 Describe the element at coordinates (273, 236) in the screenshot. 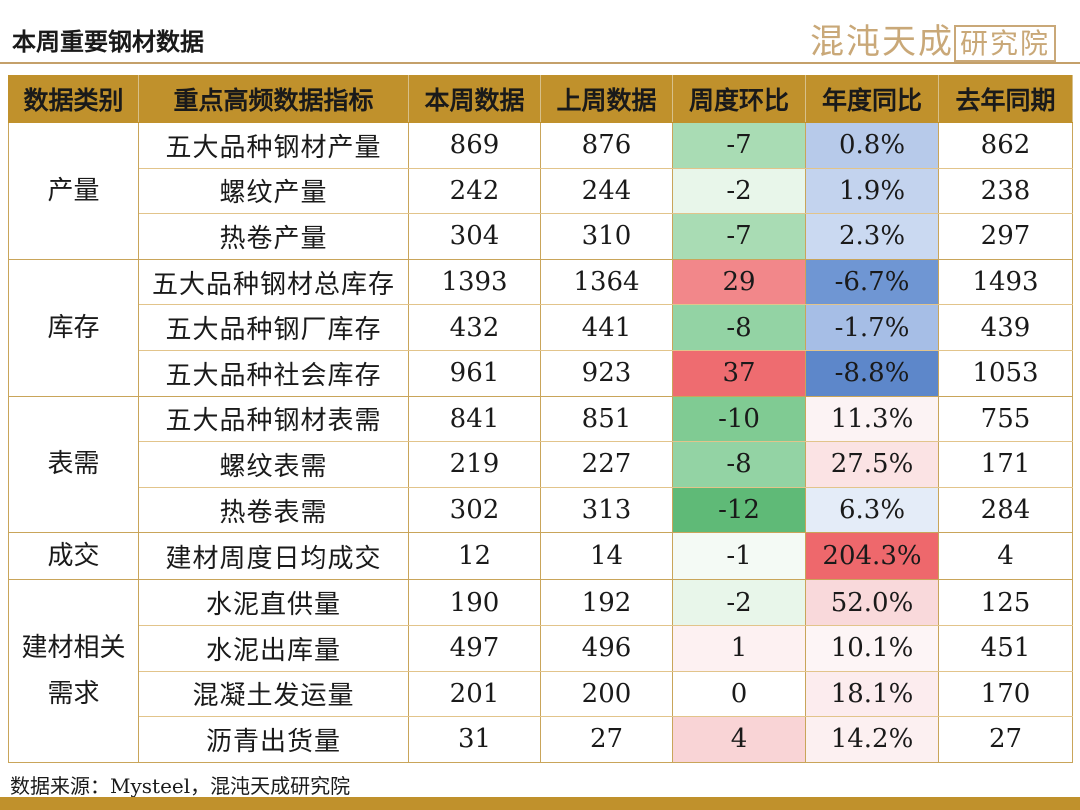

I see `metric-cell: 热卷产量` at that location.